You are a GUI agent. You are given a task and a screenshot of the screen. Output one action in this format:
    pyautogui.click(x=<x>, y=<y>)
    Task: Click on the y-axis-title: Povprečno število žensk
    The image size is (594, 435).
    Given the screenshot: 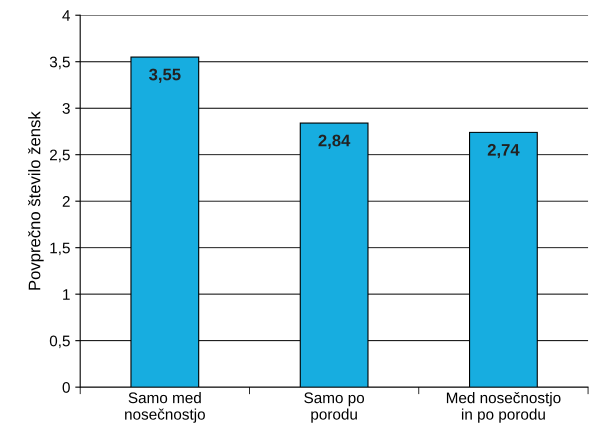 What is the action you would take?
    pyautogui.click(x=36, y=200)
    